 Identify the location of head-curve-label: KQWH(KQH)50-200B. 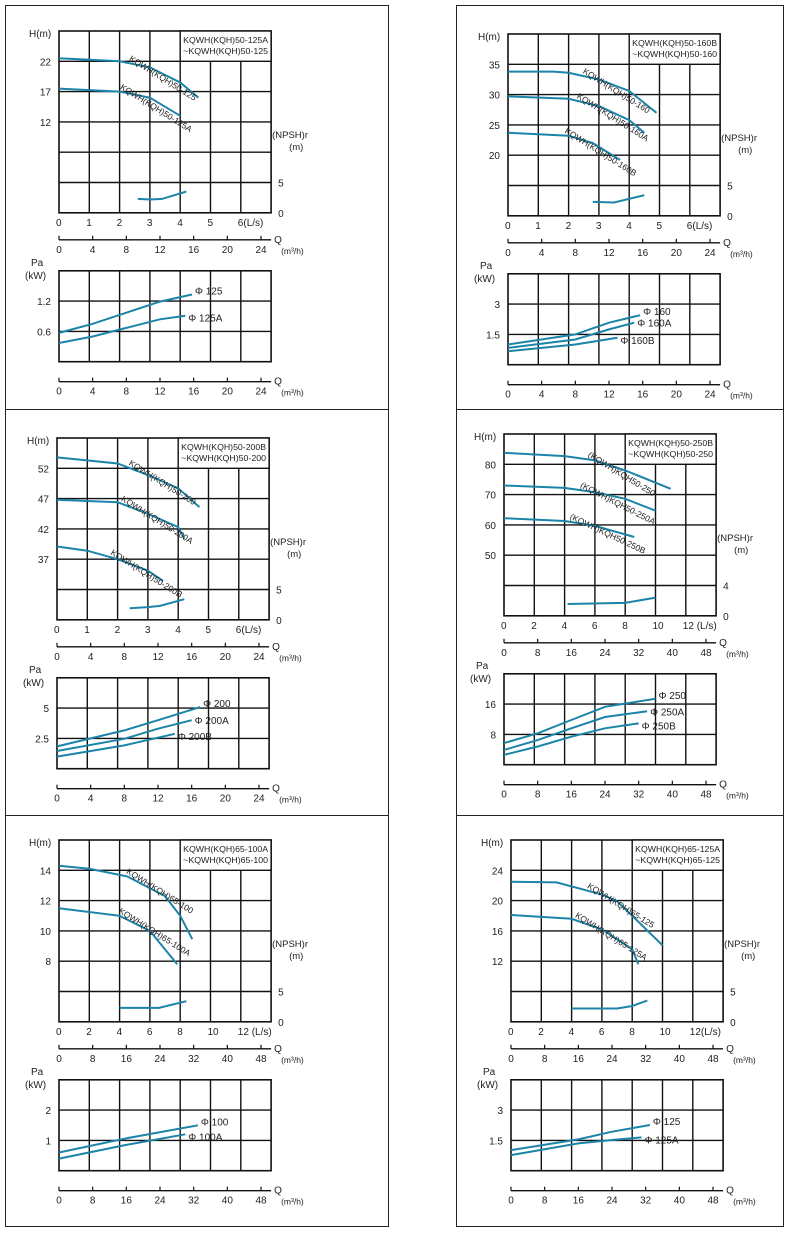
(147, 573).